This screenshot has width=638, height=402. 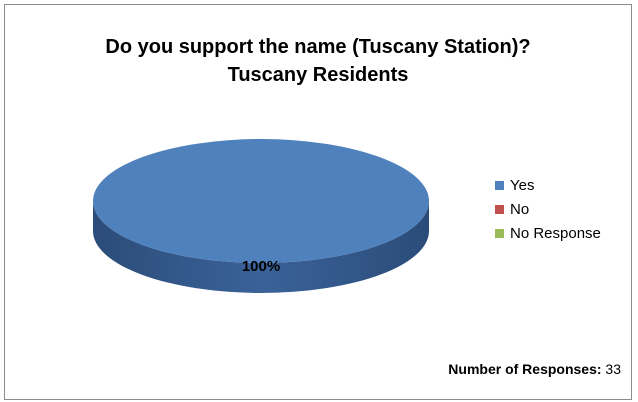 I want to click on legend-item-no-response: No Response, so click(x=548, y=233).